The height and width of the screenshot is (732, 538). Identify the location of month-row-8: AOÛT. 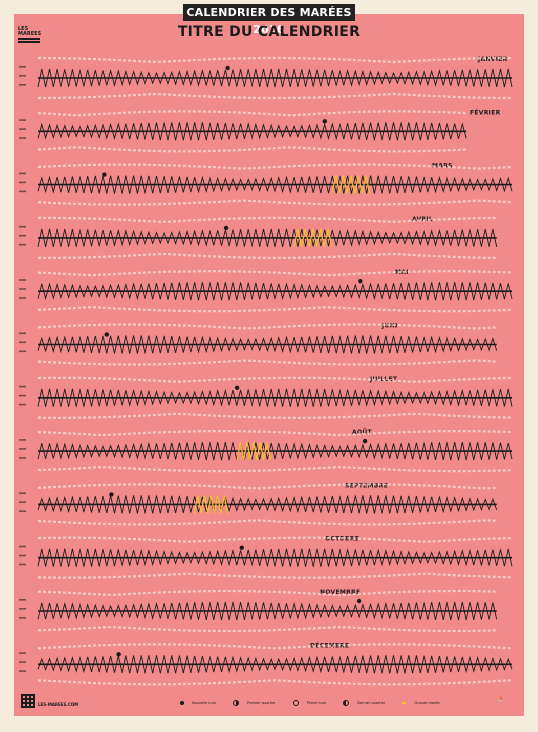
(266, 451).